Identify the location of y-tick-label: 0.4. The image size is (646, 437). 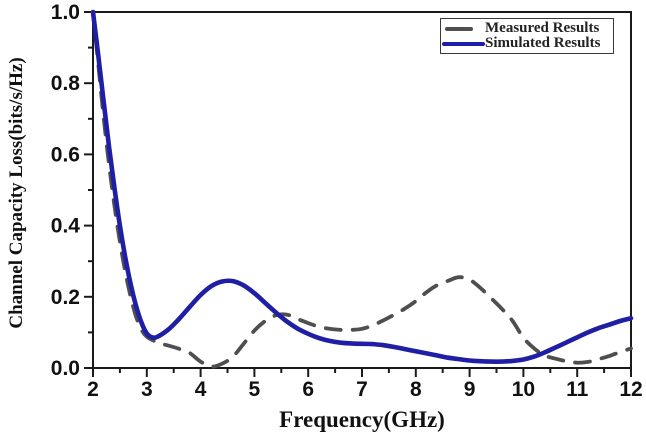
(66, 226).